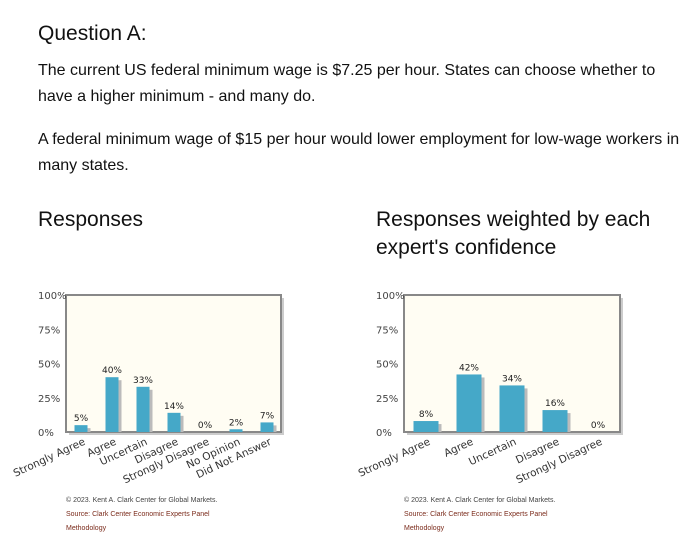 This screenshot has height=557, width=700. I want to click on data-label: 5%, so click(81, 419).